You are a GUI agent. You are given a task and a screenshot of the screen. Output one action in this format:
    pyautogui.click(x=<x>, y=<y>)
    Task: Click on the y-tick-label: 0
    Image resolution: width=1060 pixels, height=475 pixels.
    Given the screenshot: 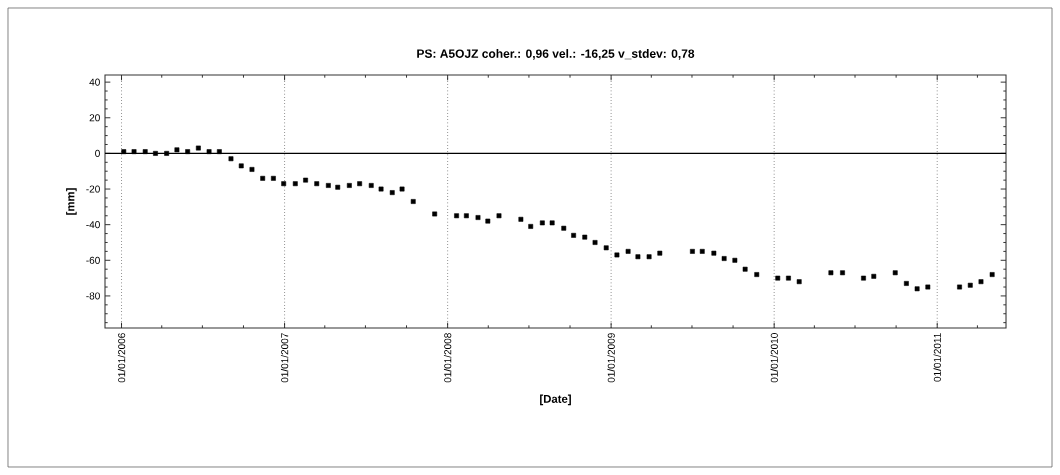 What is the action you would take?
    pyautogui.click(x=97, y=153)
    